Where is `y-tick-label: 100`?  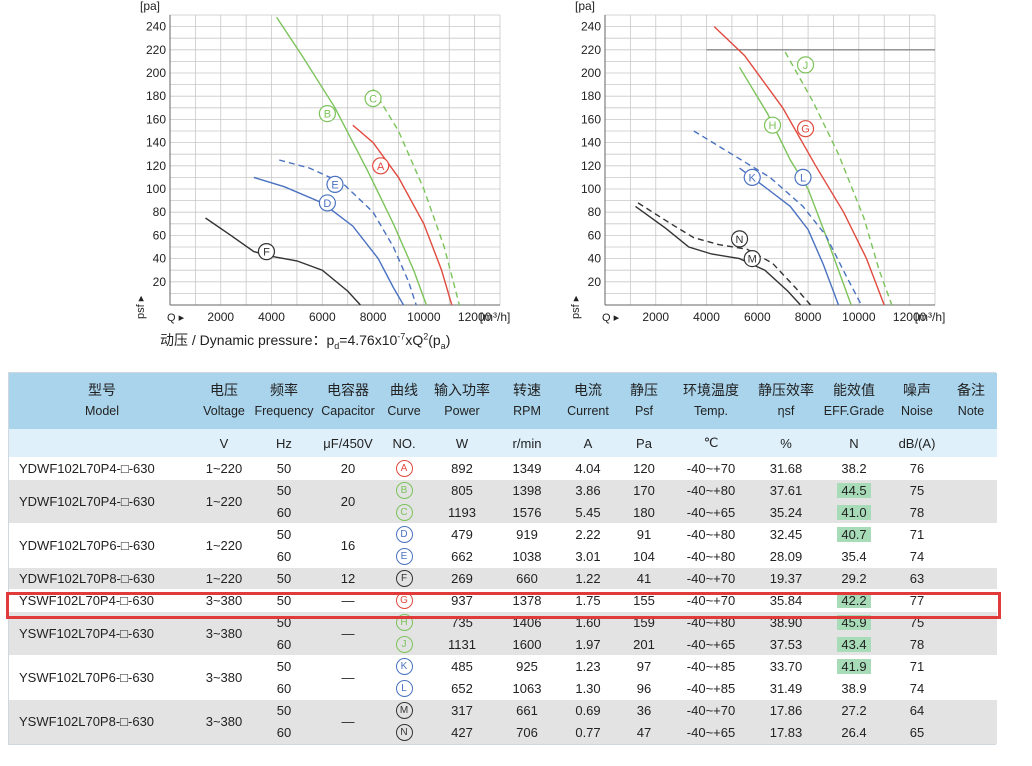
y-tick-label: 100 is located at coordinates (156, 189).